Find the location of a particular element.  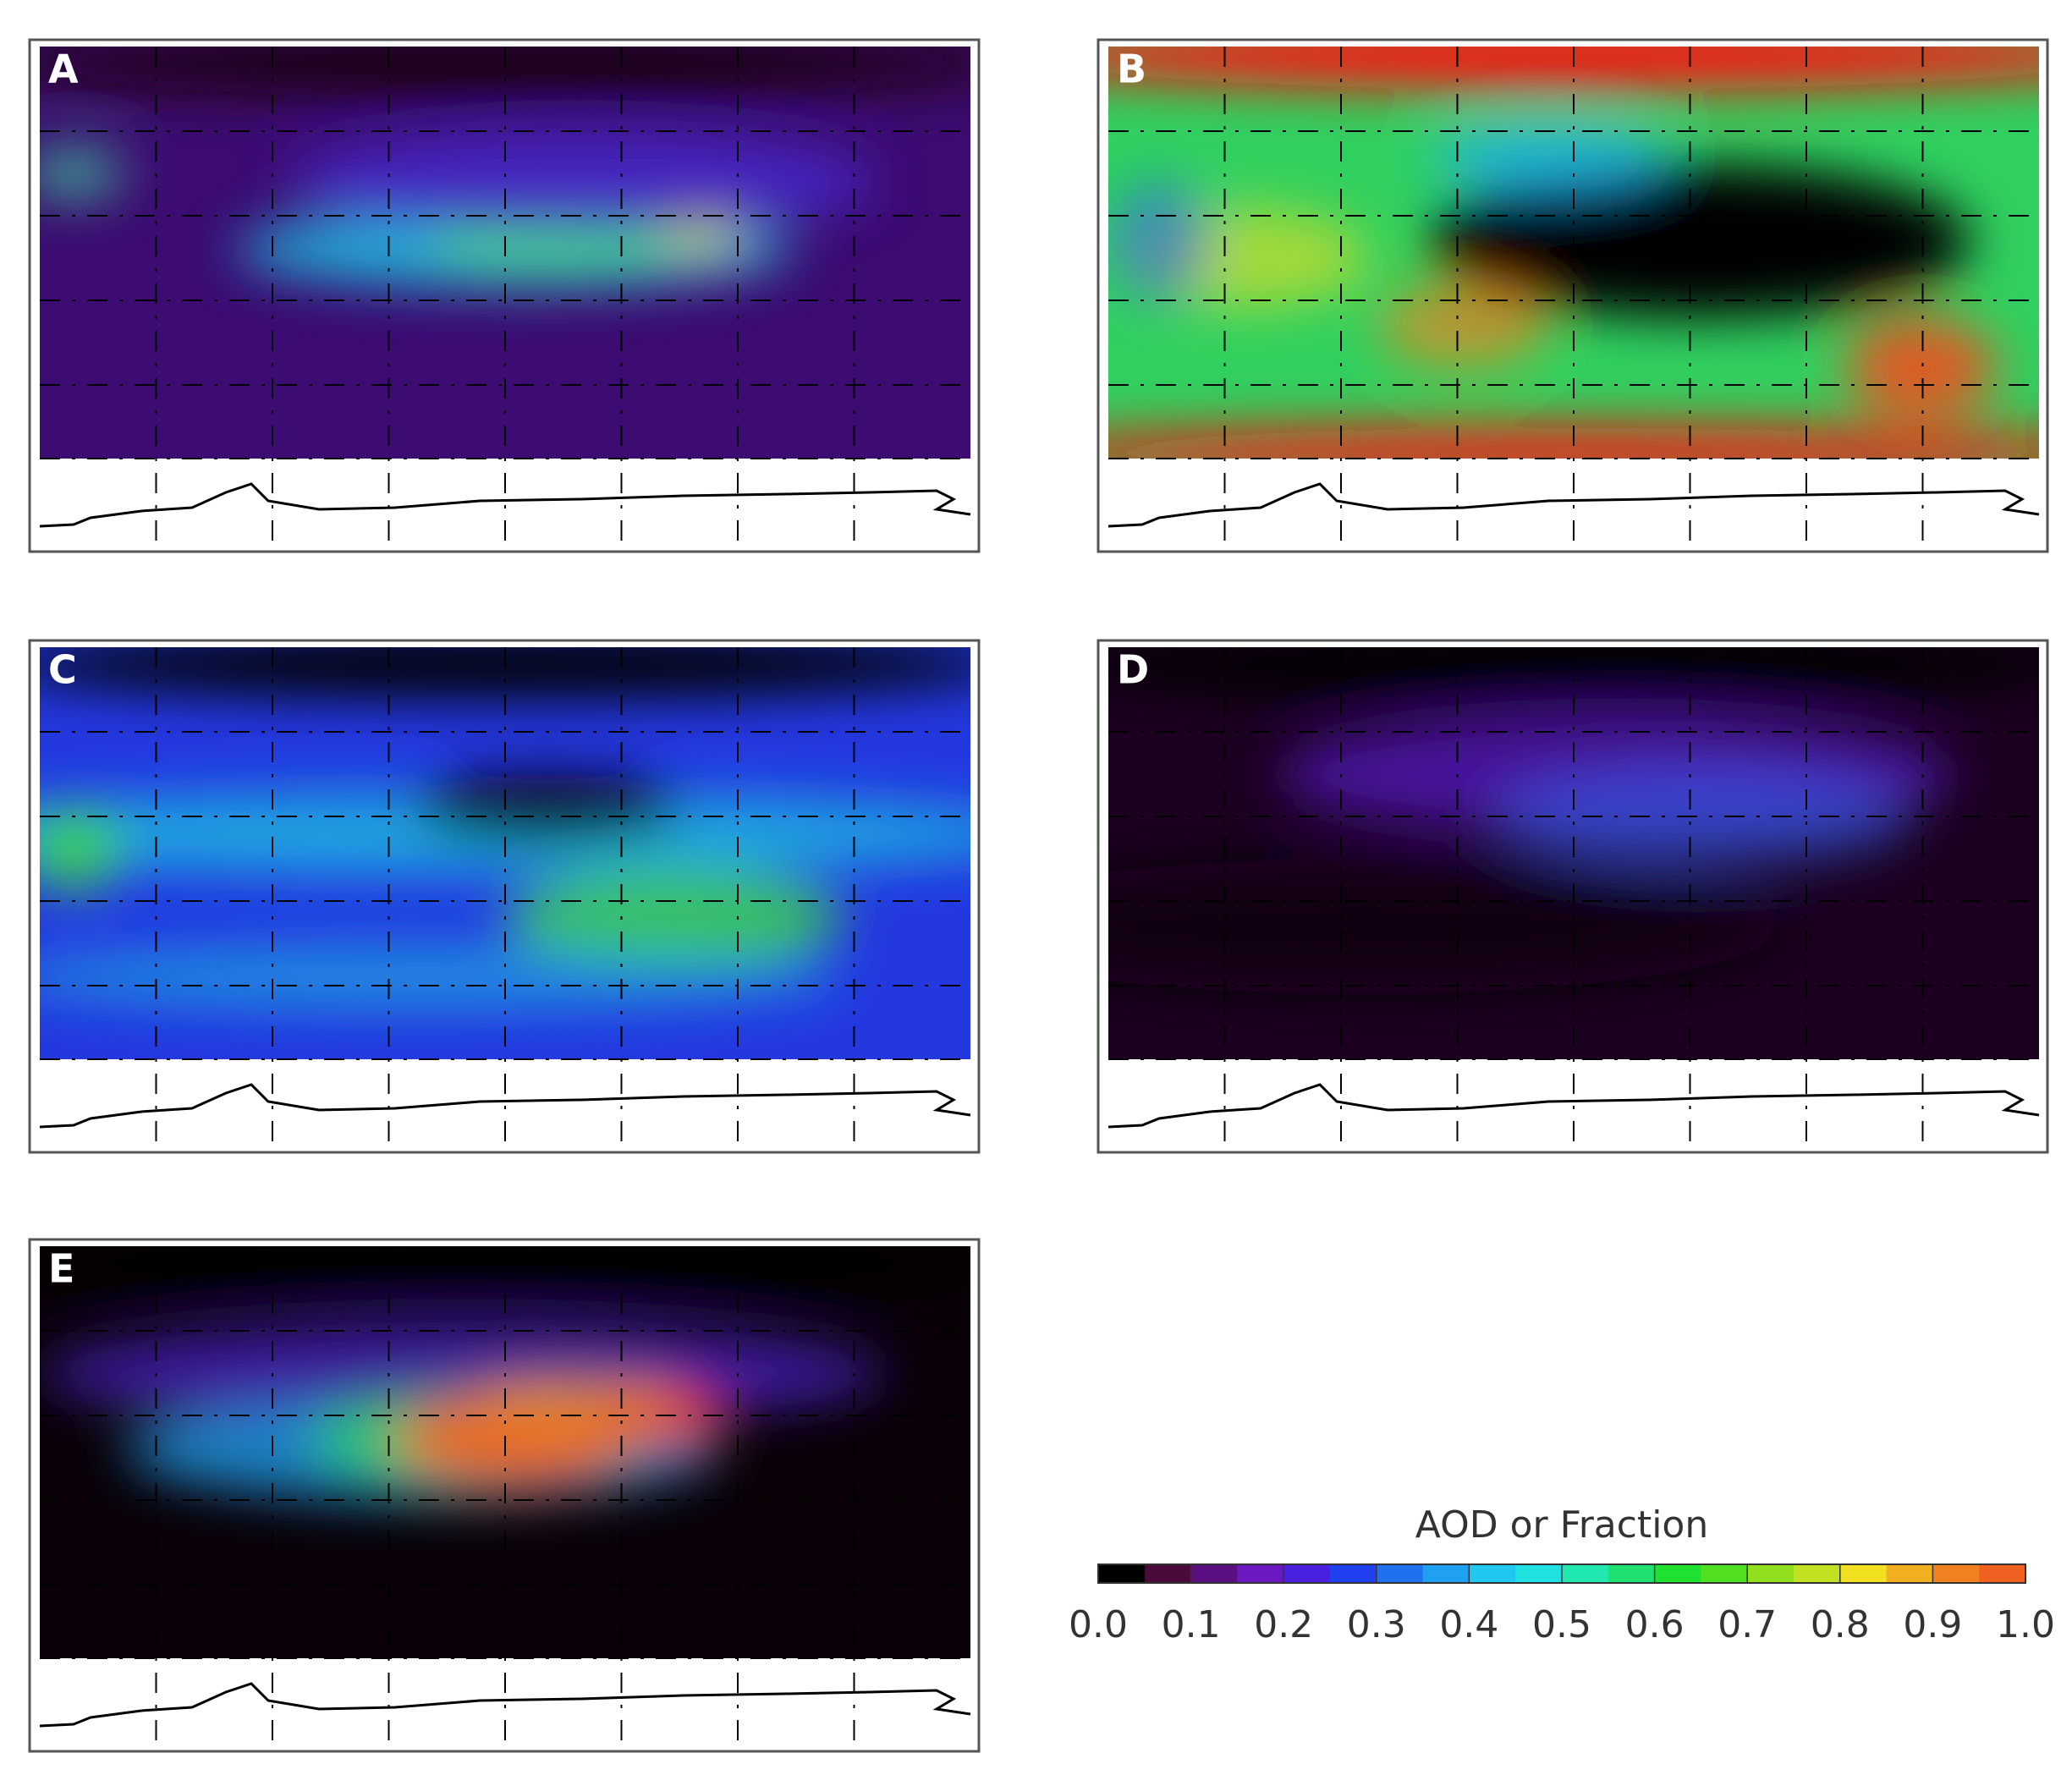

colorbar-tick-label: 0.8 is located at coordinates (1840, 1624).